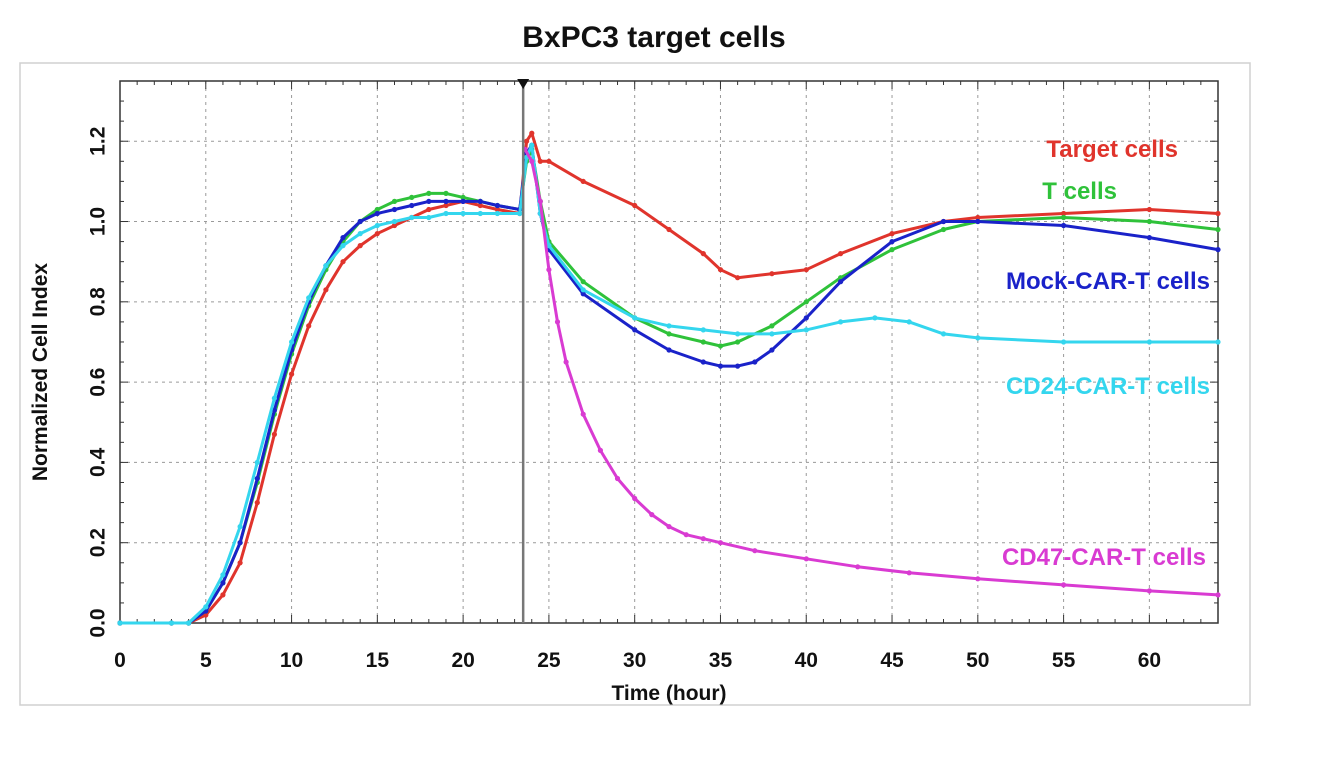 The width and height of the screenshot is (1318, 757). What do you see at coordinates (97, 542) in the screenshot?
I see `y-tick-label: 0.2` at bounding box center [97, 542].